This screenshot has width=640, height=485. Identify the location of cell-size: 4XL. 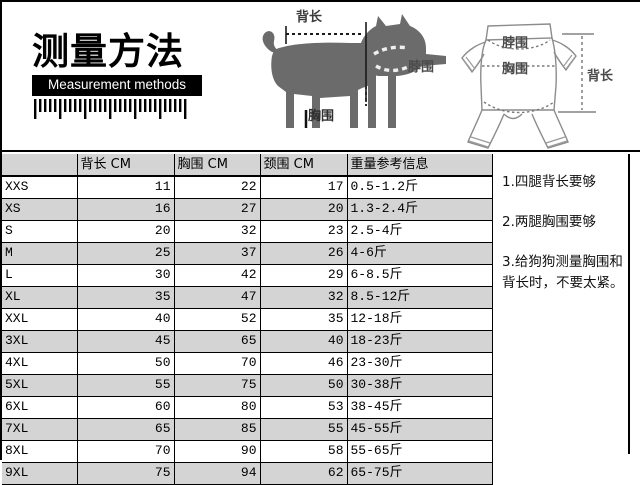
(40, 363).